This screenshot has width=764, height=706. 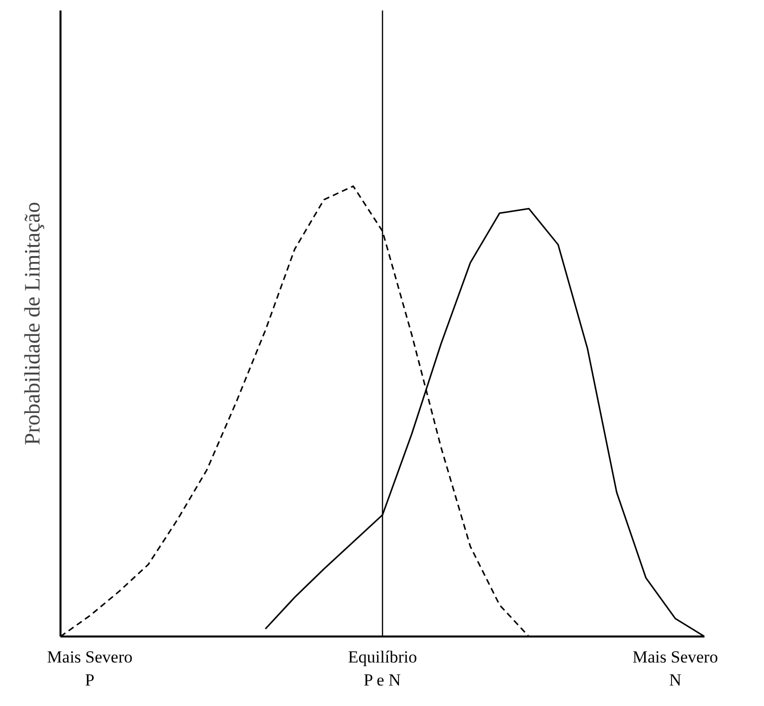 What do you see at coordinates (382, 669) in the screenshot?
I see `x-tick-label: Equilíbrio P e N` at bounding box center [382, 669].